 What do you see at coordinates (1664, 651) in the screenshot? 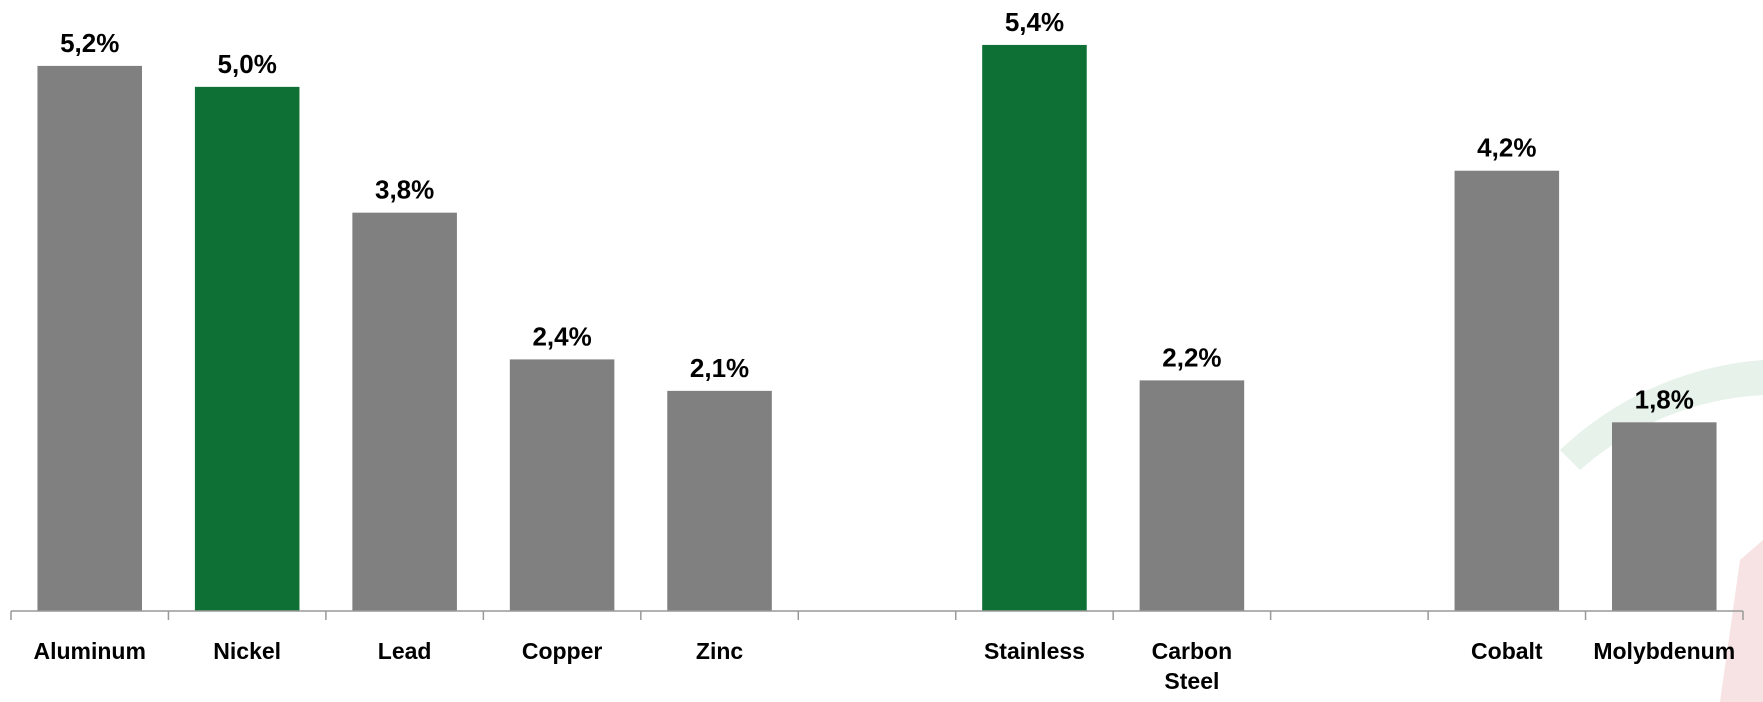
I see `x-tick-label: Molybdenum` at bounding box center [1664, 651].